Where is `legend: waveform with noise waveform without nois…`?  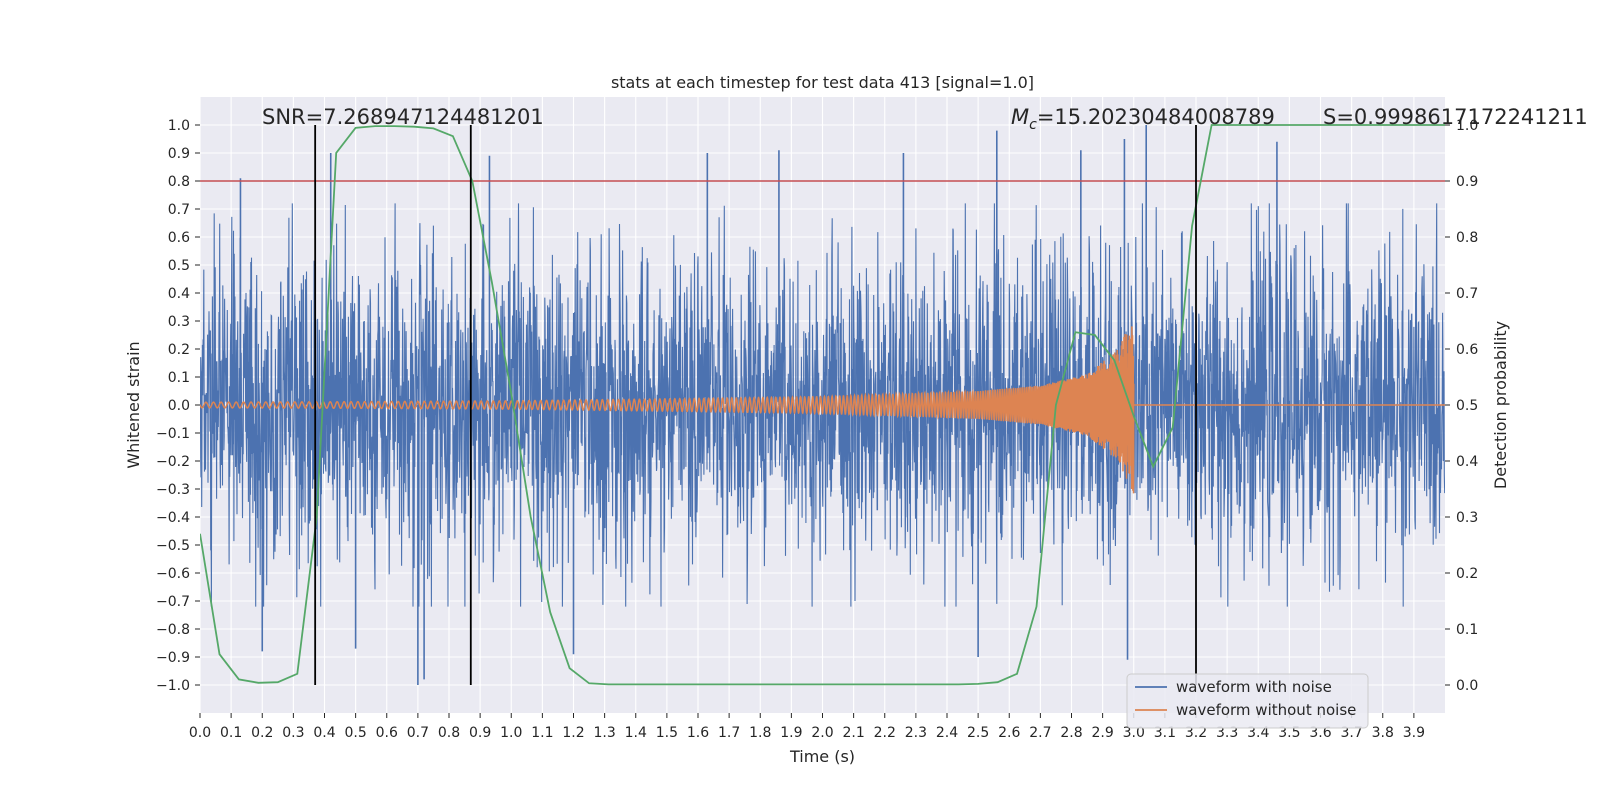
legend: waveform with noise waveform without nois… is located at coordinates (1247, 701).